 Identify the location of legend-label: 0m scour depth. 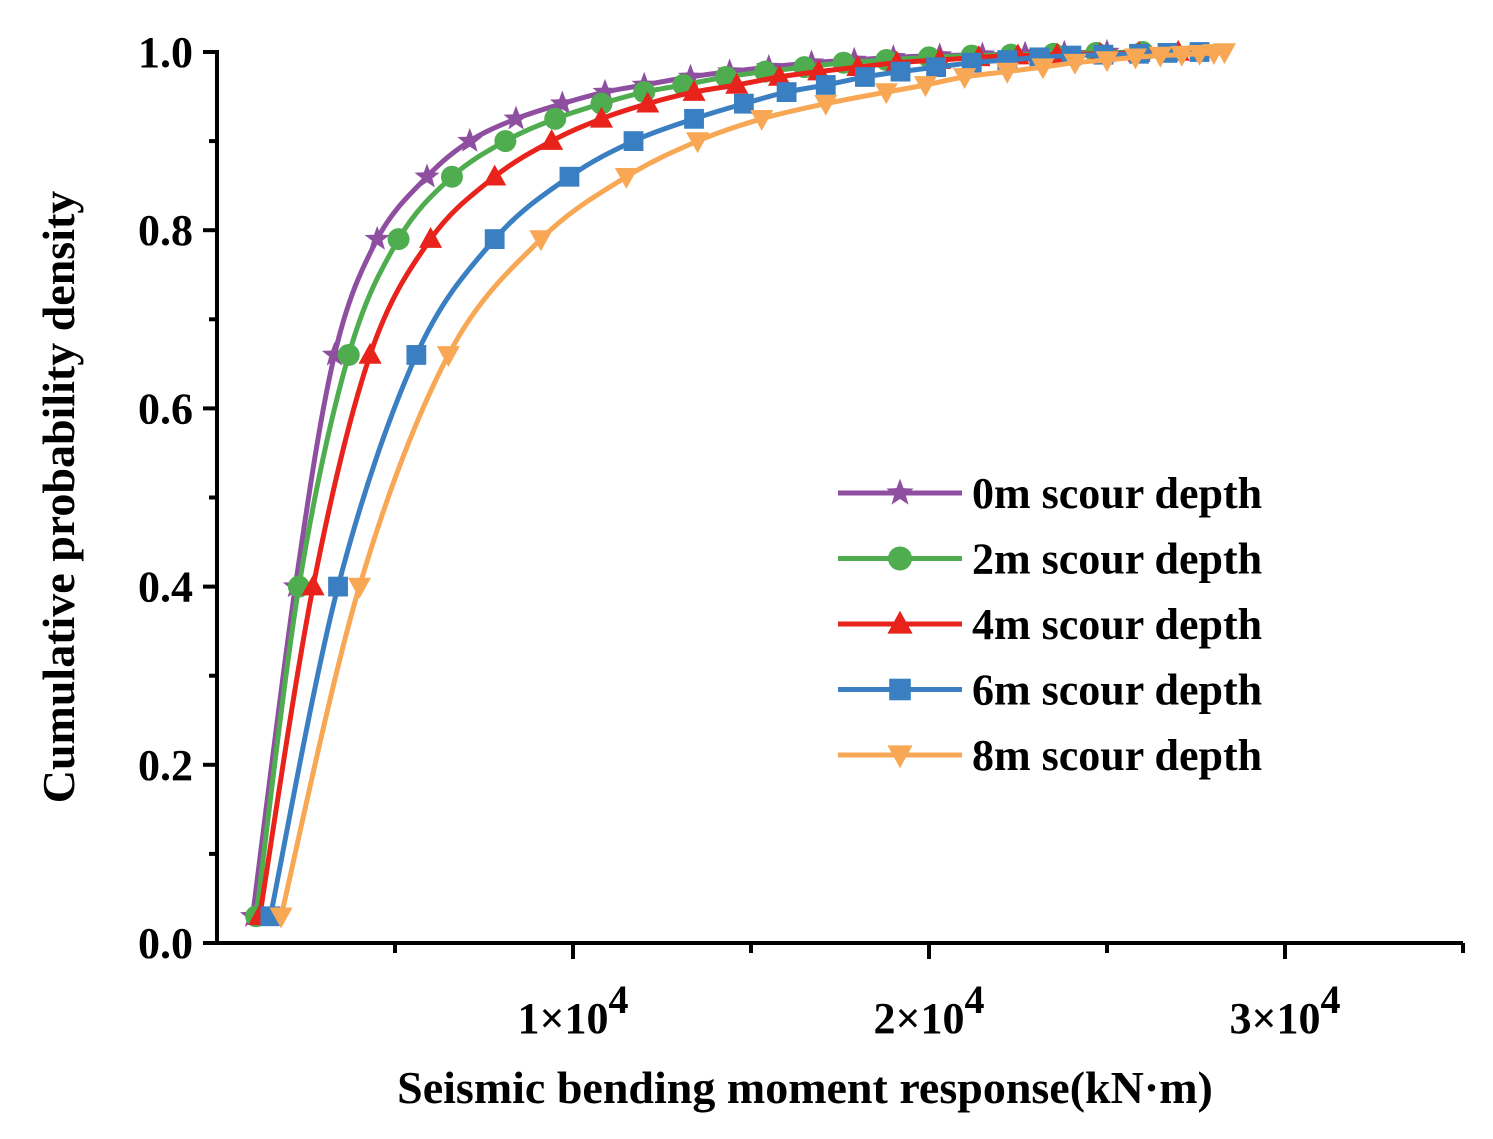
(1117, 493).